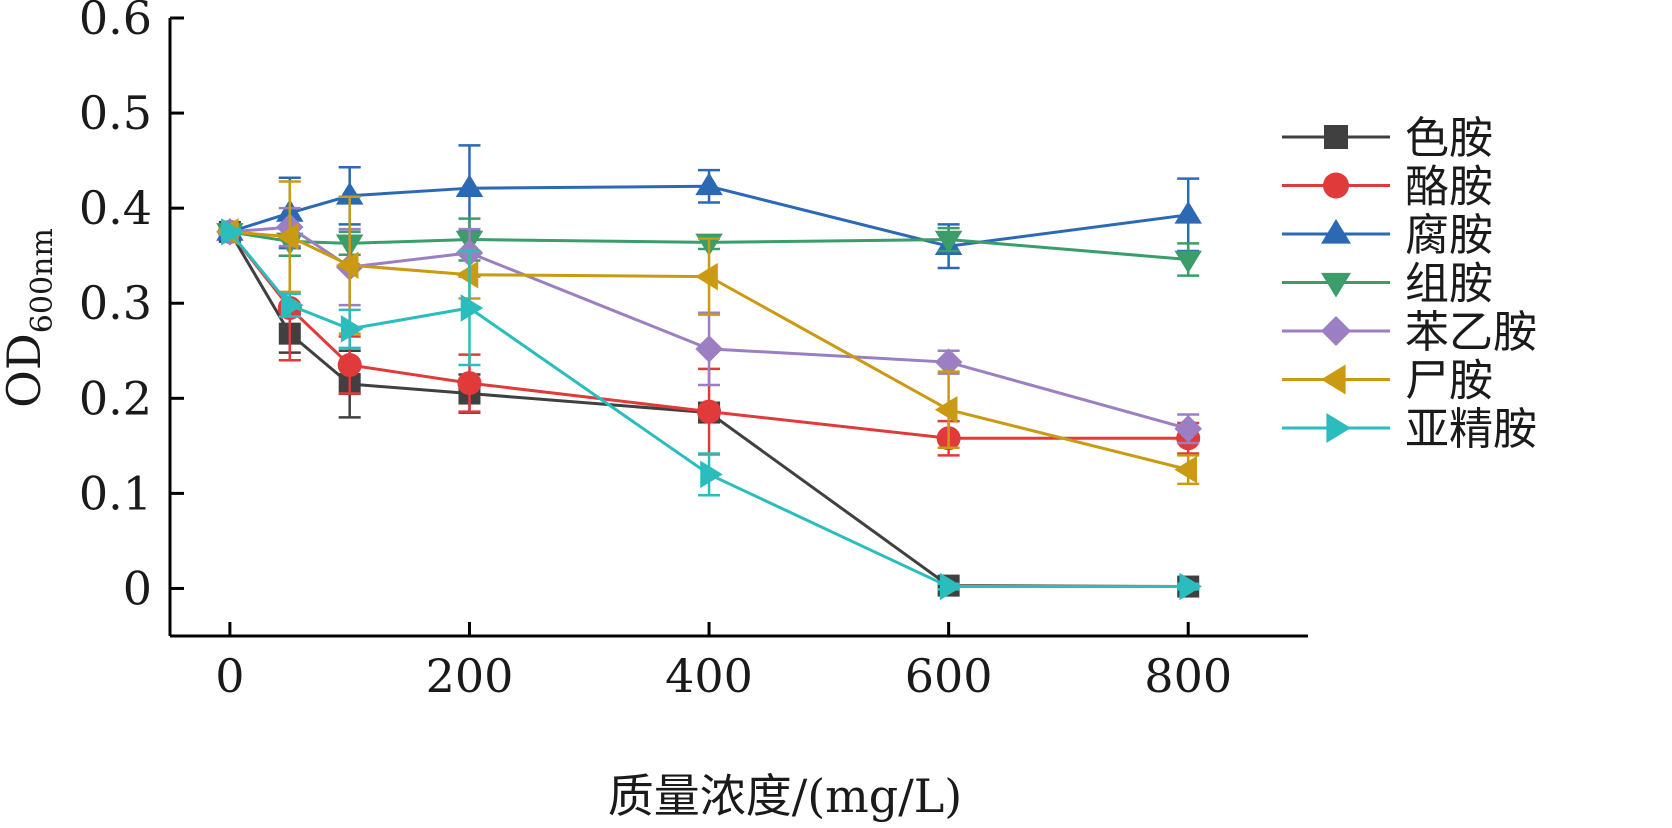  I want to click on x-tick-label: 400, so click(709, 676).